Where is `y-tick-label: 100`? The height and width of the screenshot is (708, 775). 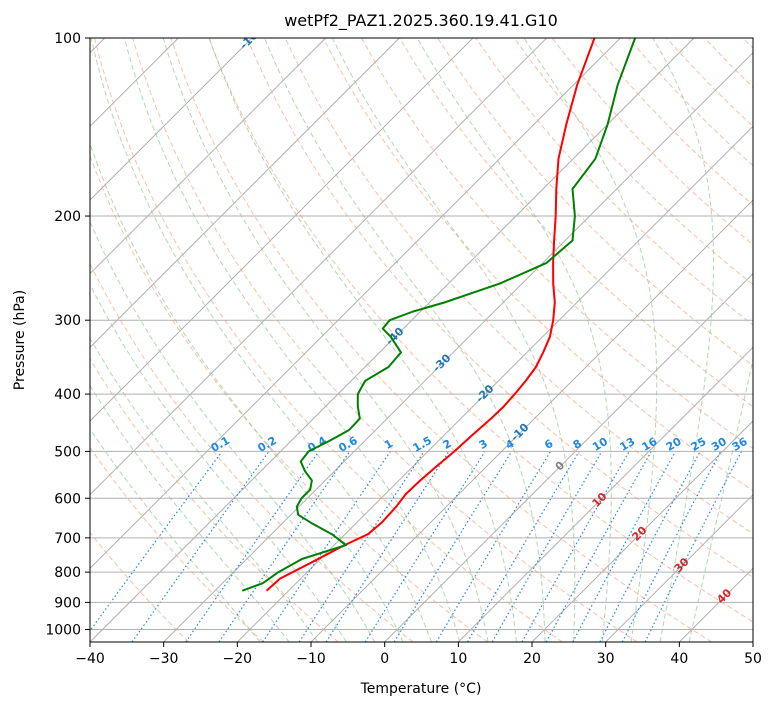
y-tick-label: 100 is located at coordinates (67, 39).